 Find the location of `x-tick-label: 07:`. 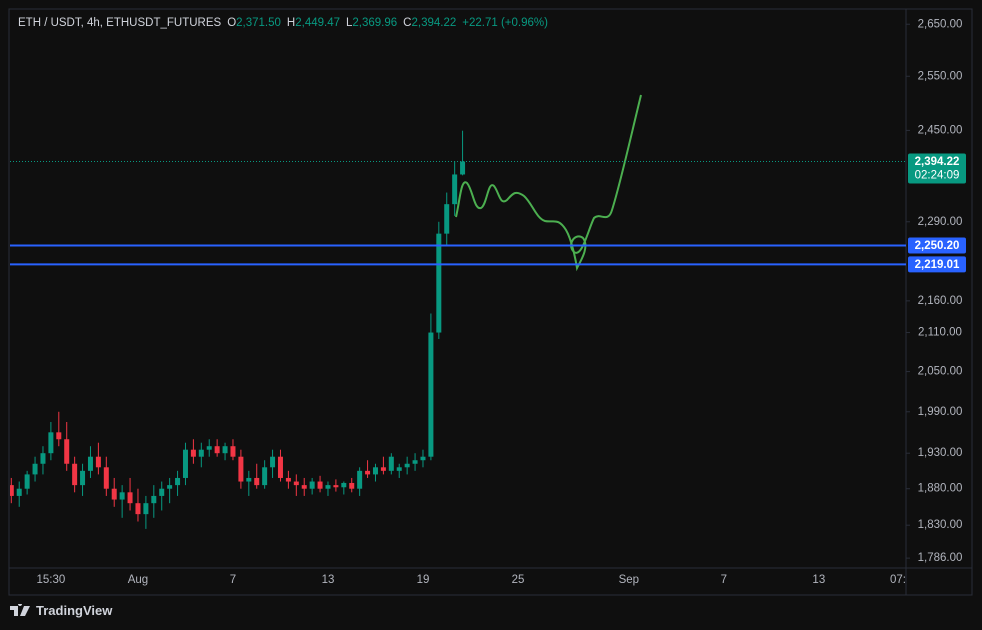

x-tick-label: 07: is located at coordinates (898, 580).